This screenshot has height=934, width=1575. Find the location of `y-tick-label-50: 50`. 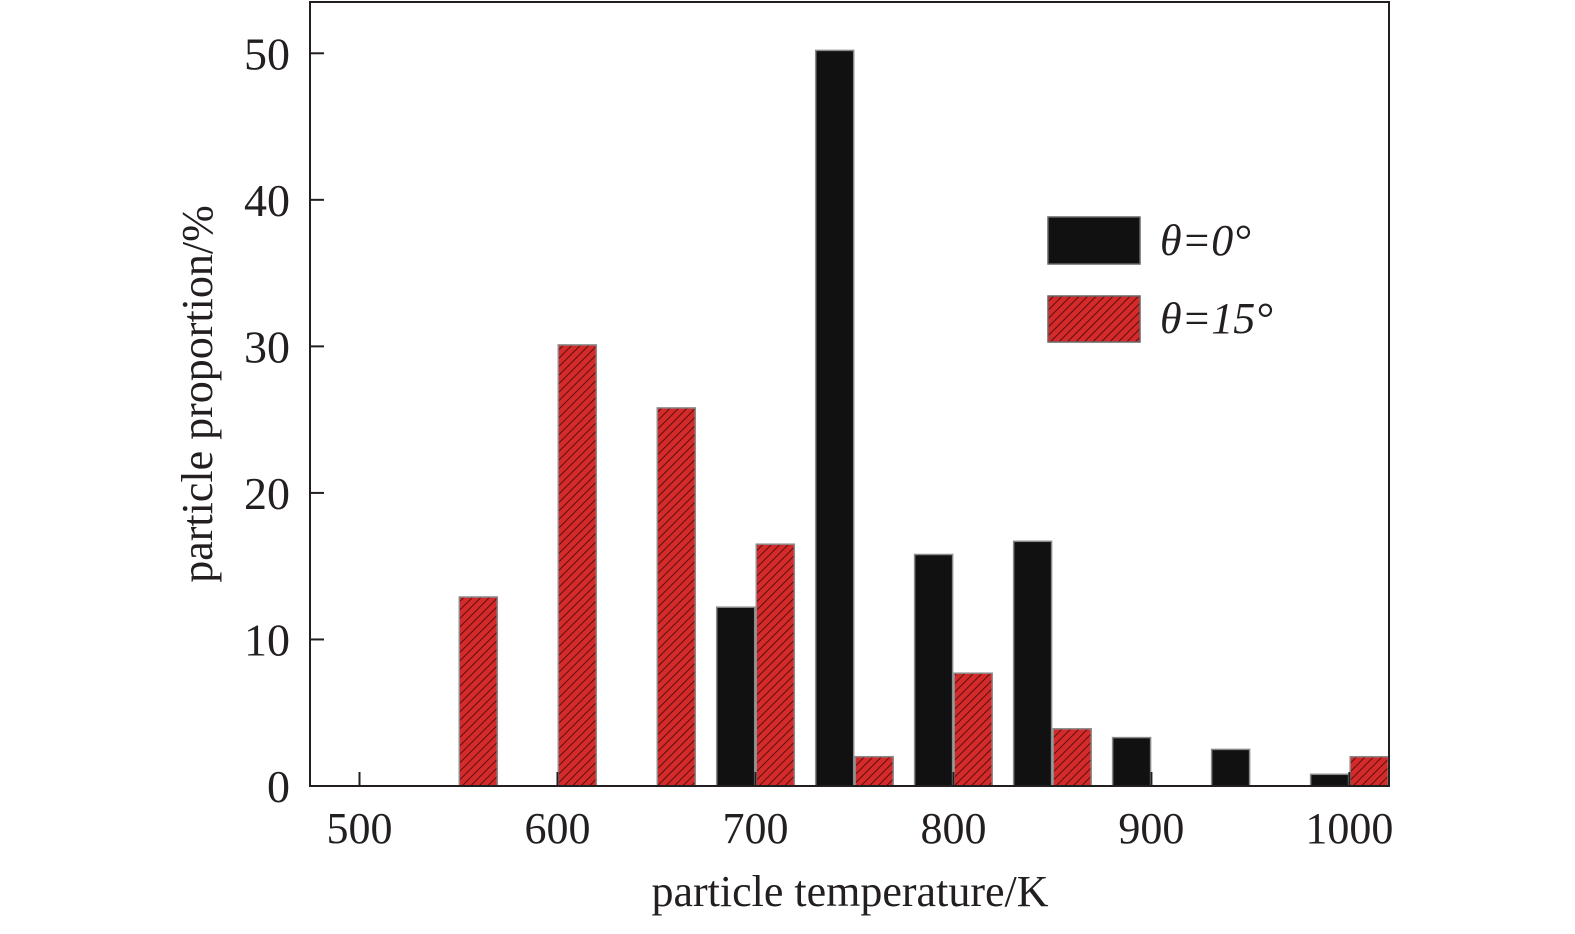

y-tick-label-50: 50 is located at coordinates (267, 53).